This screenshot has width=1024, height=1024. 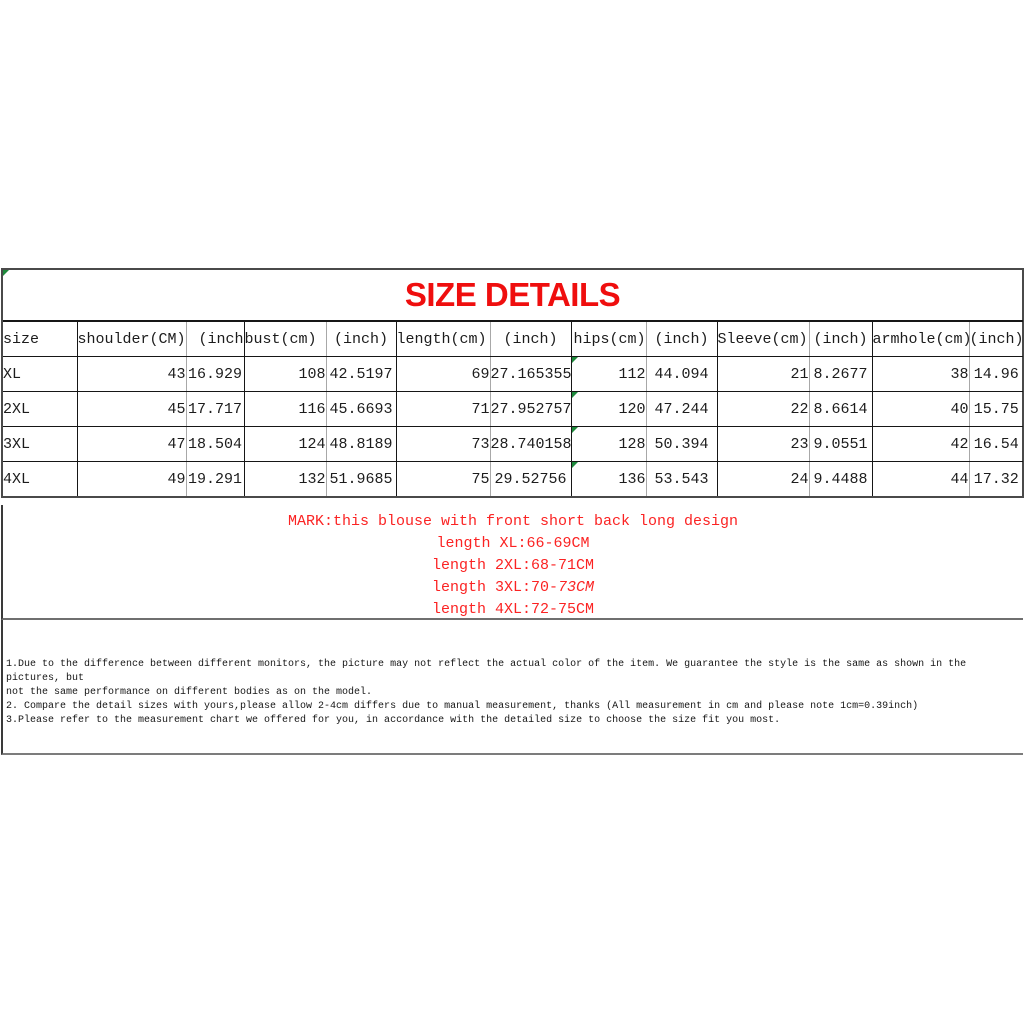 I want to click on mark-length-4xl: length 4XL:72-75CM, so click(x=513, y=609).